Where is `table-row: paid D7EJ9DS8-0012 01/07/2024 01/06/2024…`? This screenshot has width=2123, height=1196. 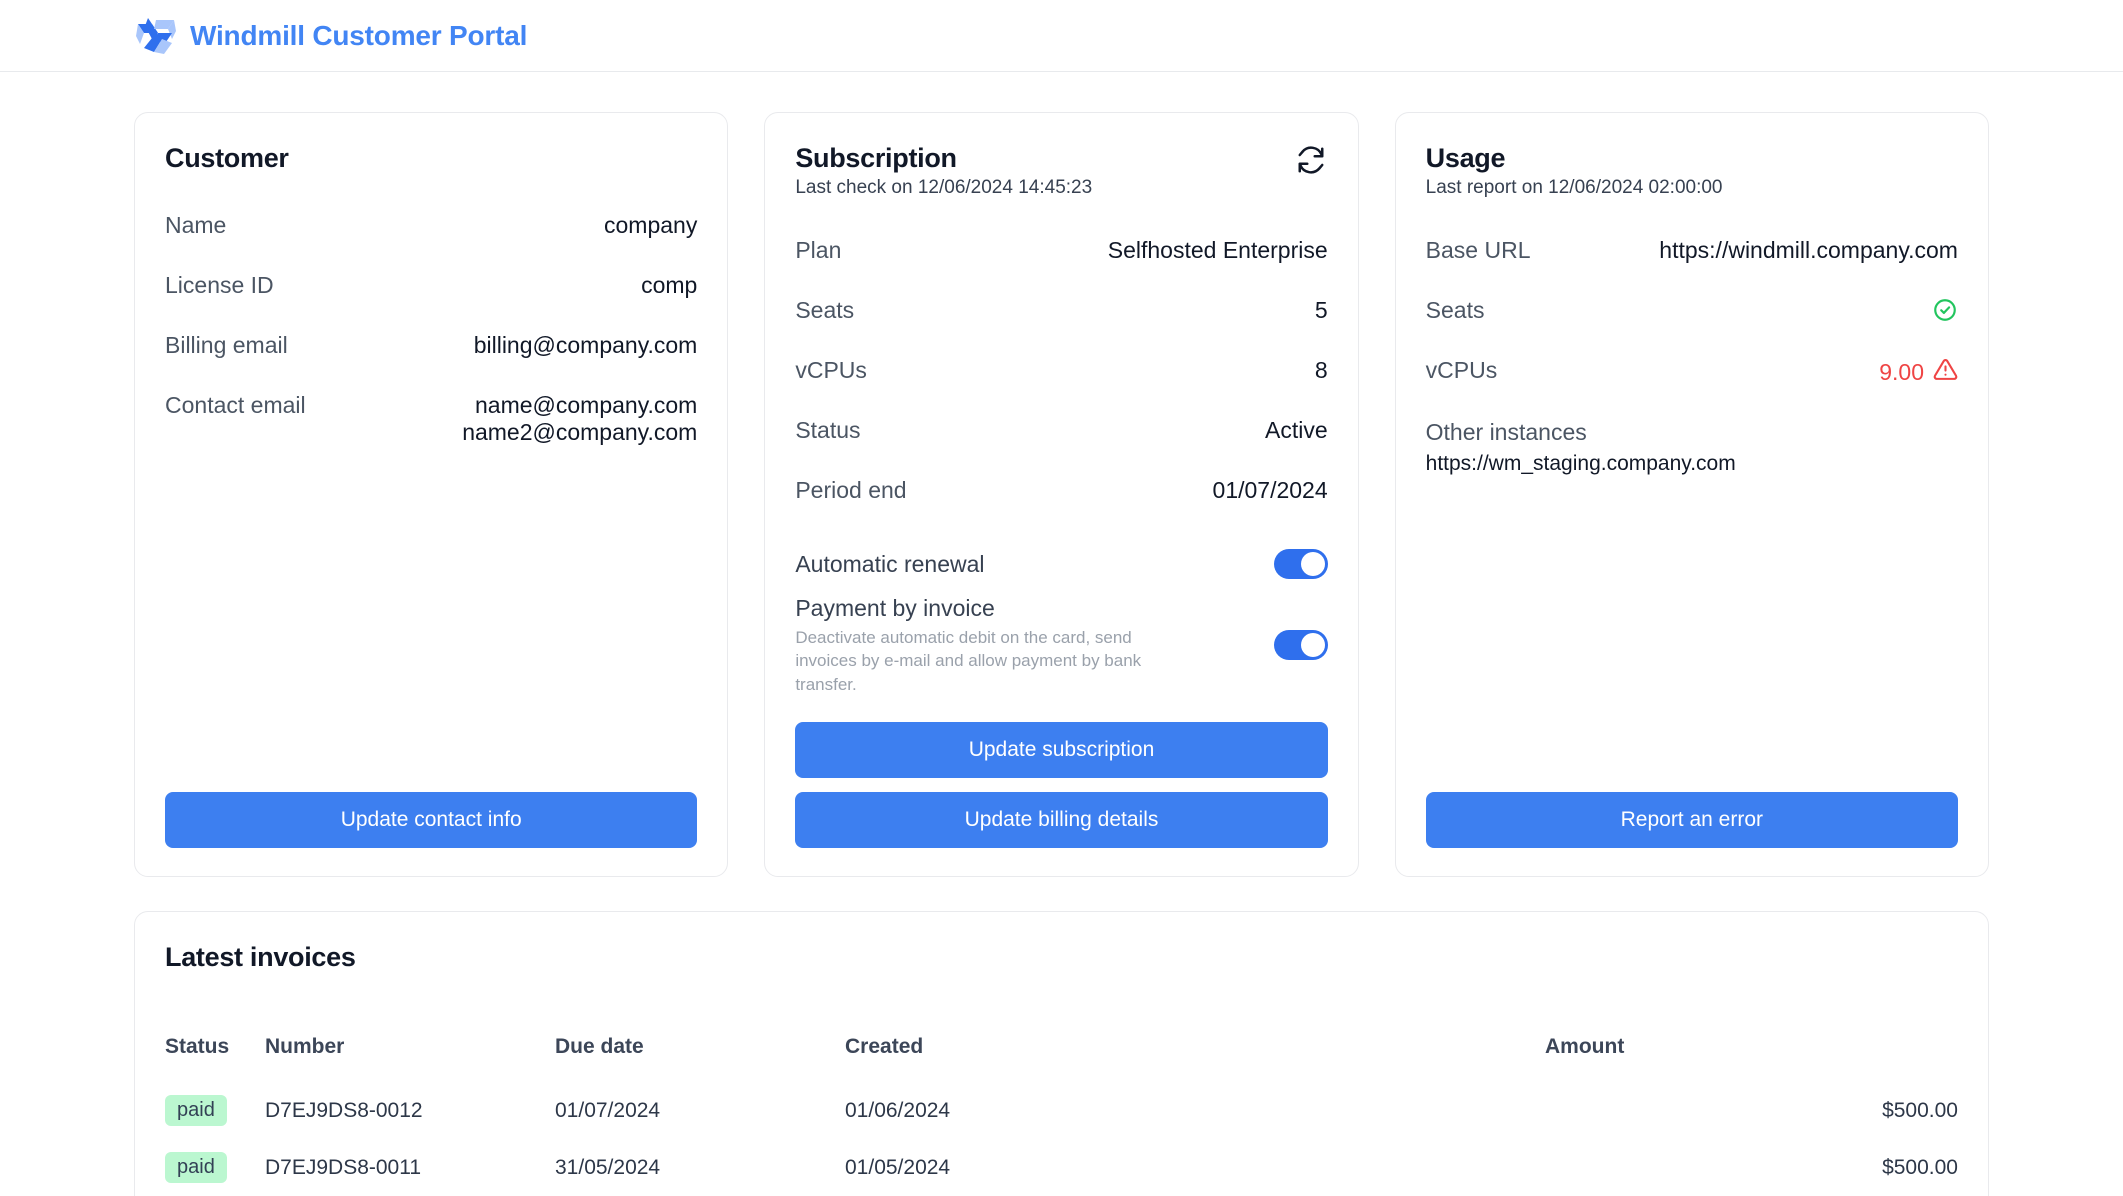 table-row: paid D7EJ9DS8-0012 01/07/2024 01/06/2024… is located at coordinates (1061, 1097).